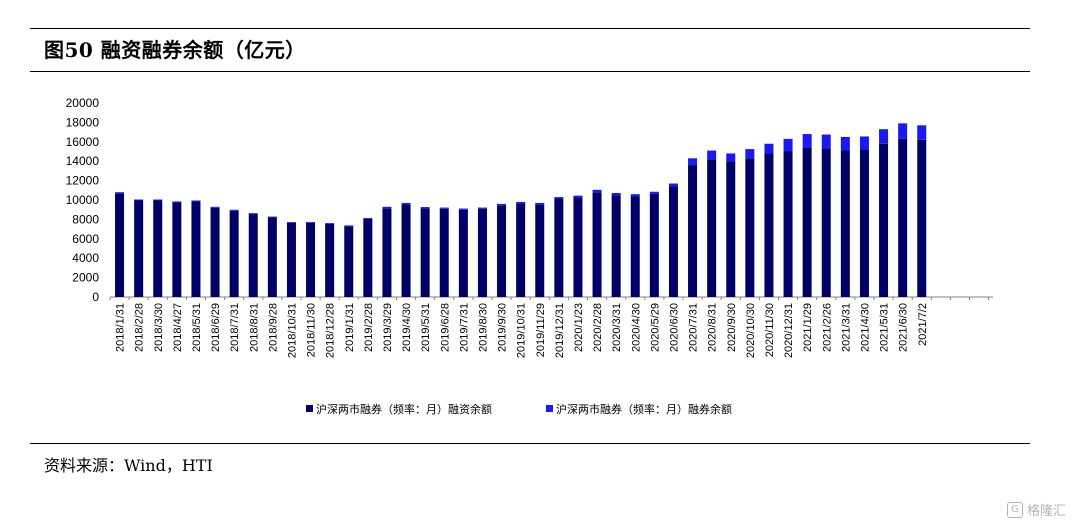  I want to click on y-tick-label: 6000, so click(85, 239).